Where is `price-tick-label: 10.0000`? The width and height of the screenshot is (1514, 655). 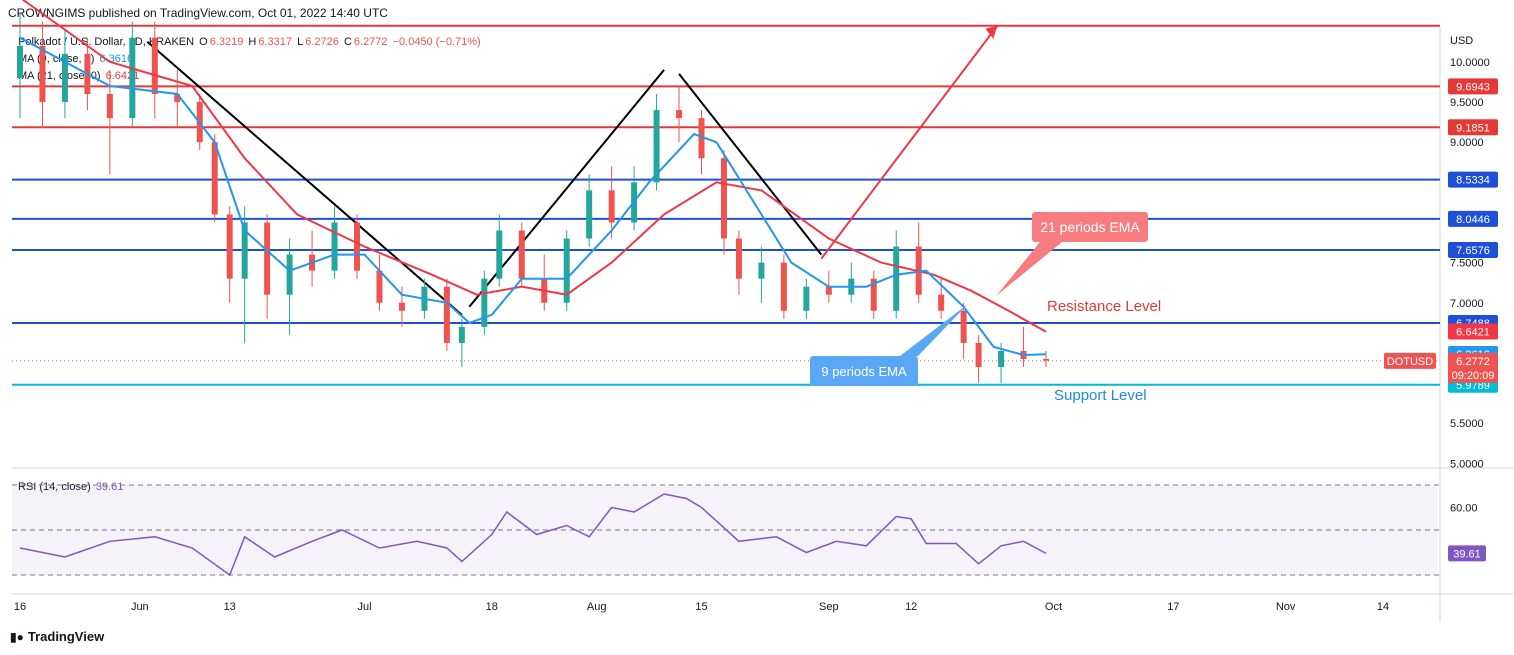
price-tick-label: 10.0000 is located at coordinates (1470, 63).